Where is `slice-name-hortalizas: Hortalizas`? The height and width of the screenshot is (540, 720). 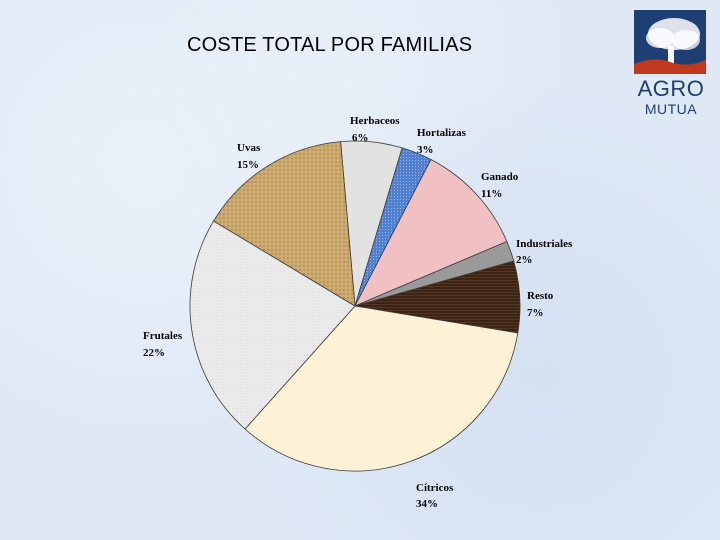 slice-name-hortalizas: Hortalizas is located at coordinates (442, 133).